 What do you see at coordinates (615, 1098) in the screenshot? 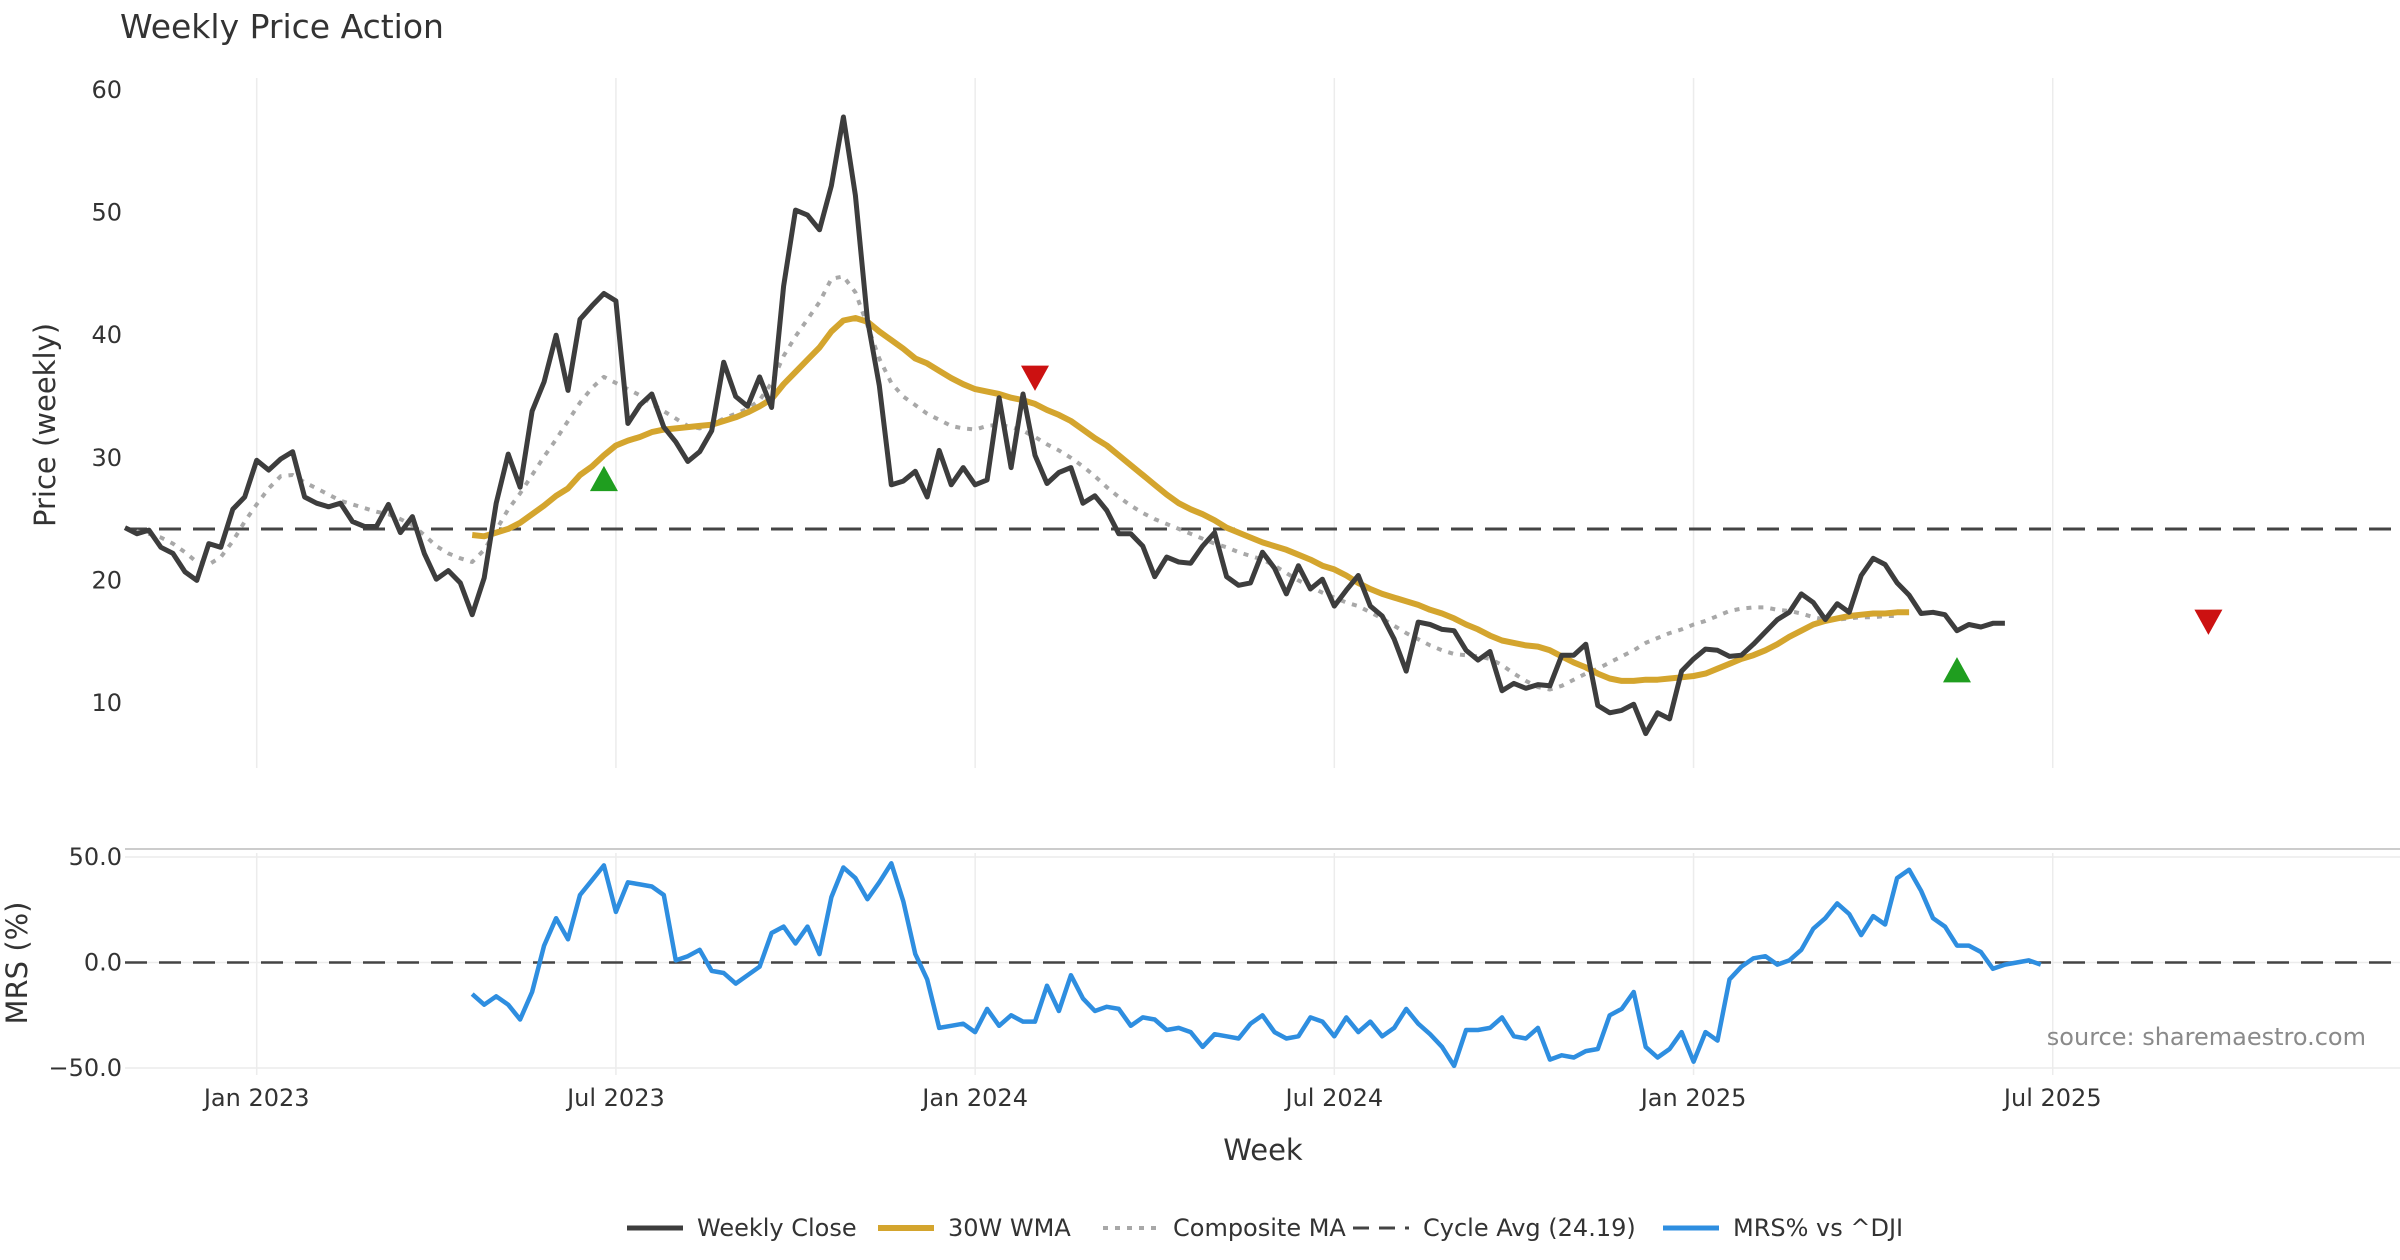
I see `x-tick-label: Jul 2023` at bounding box center [615, 1098].